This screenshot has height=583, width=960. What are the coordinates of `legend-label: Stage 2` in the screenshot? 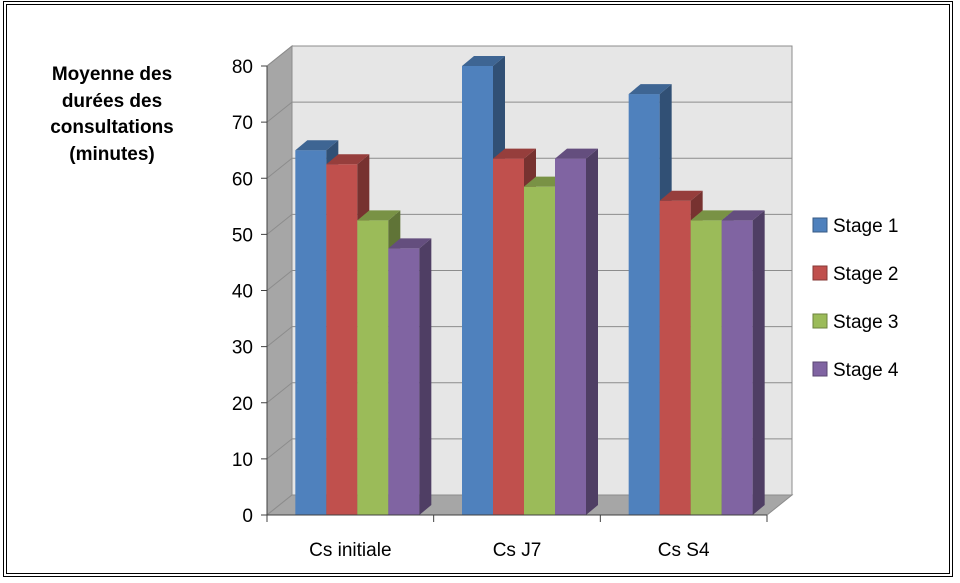 It's located at (866, 274).